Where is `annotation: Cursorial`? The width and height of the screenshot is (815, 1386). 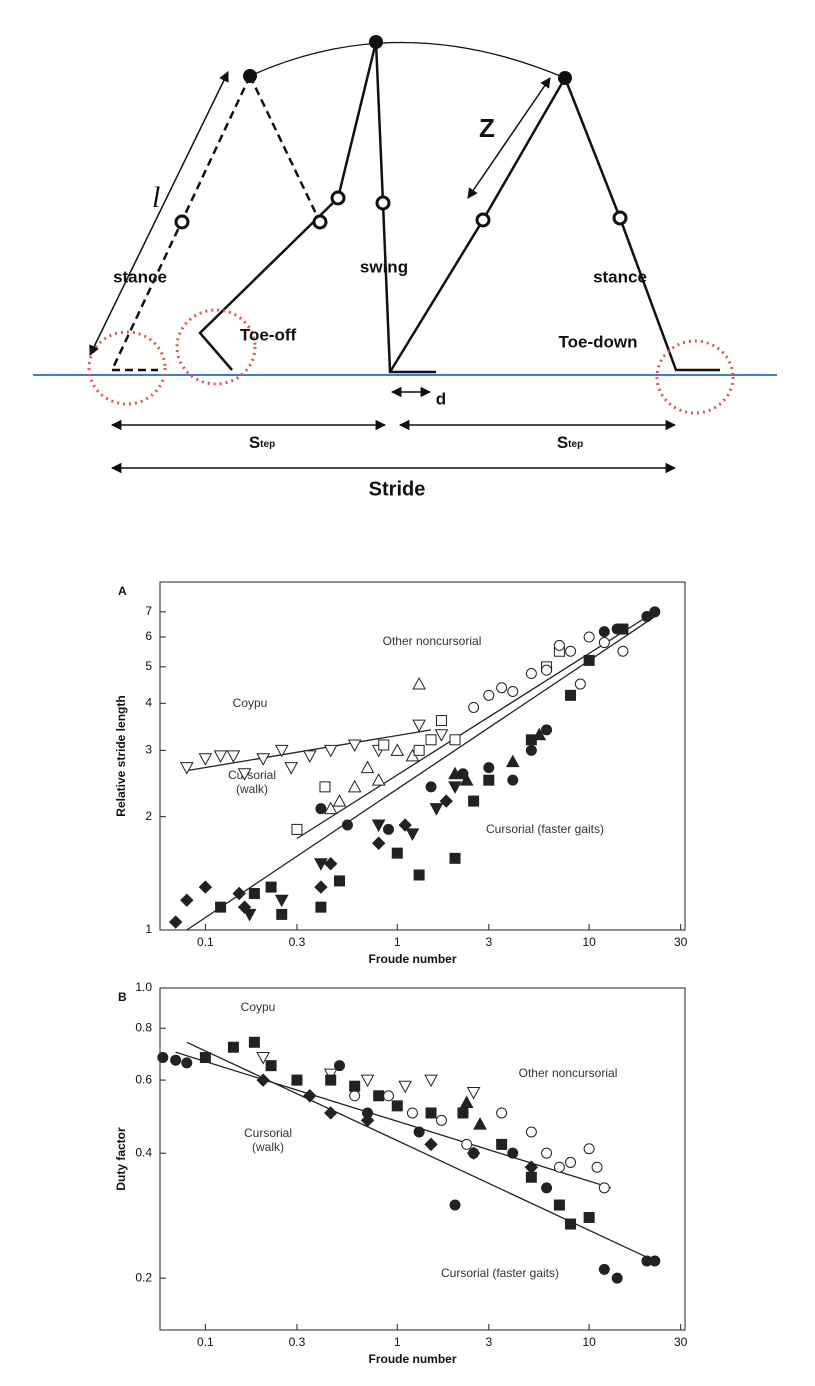 annotation: Cursorial is located at coordinates (252, 775).